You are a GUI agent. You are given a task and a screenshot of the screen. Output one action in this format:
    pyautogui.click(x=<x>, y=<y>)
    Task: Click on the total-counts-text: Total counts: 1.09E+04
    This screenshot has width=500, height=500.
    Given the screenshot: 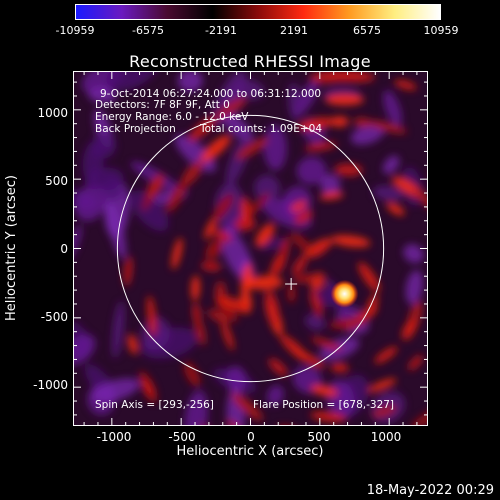 What is the action you would take?
    pyautogui.click(x=261, y=129)
    